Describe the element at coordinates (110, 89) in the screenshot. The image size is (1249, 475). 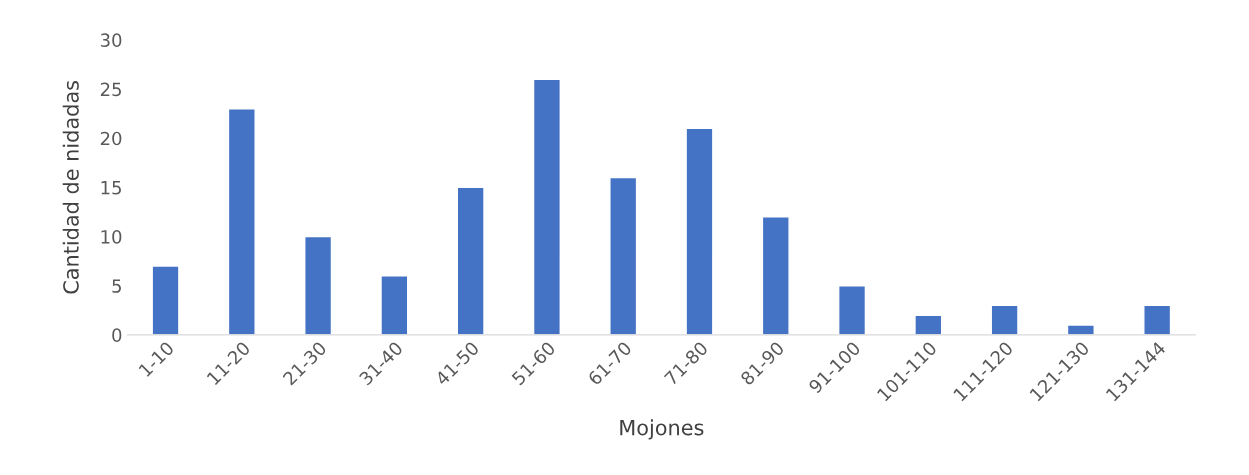
I see `y-tick-label: 25` at that location.